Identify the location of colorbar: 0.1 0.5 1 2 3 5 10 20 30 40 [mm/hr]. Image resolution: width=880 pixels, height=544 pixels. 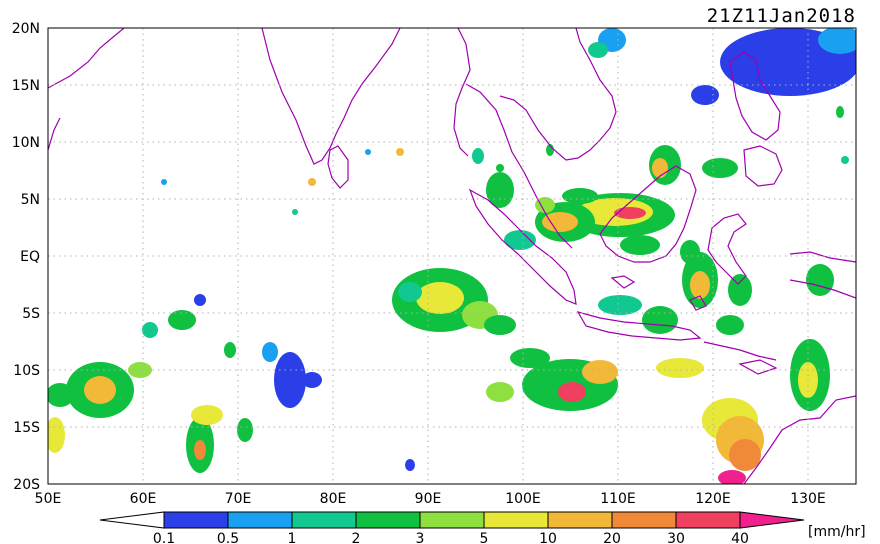
(482, 527).